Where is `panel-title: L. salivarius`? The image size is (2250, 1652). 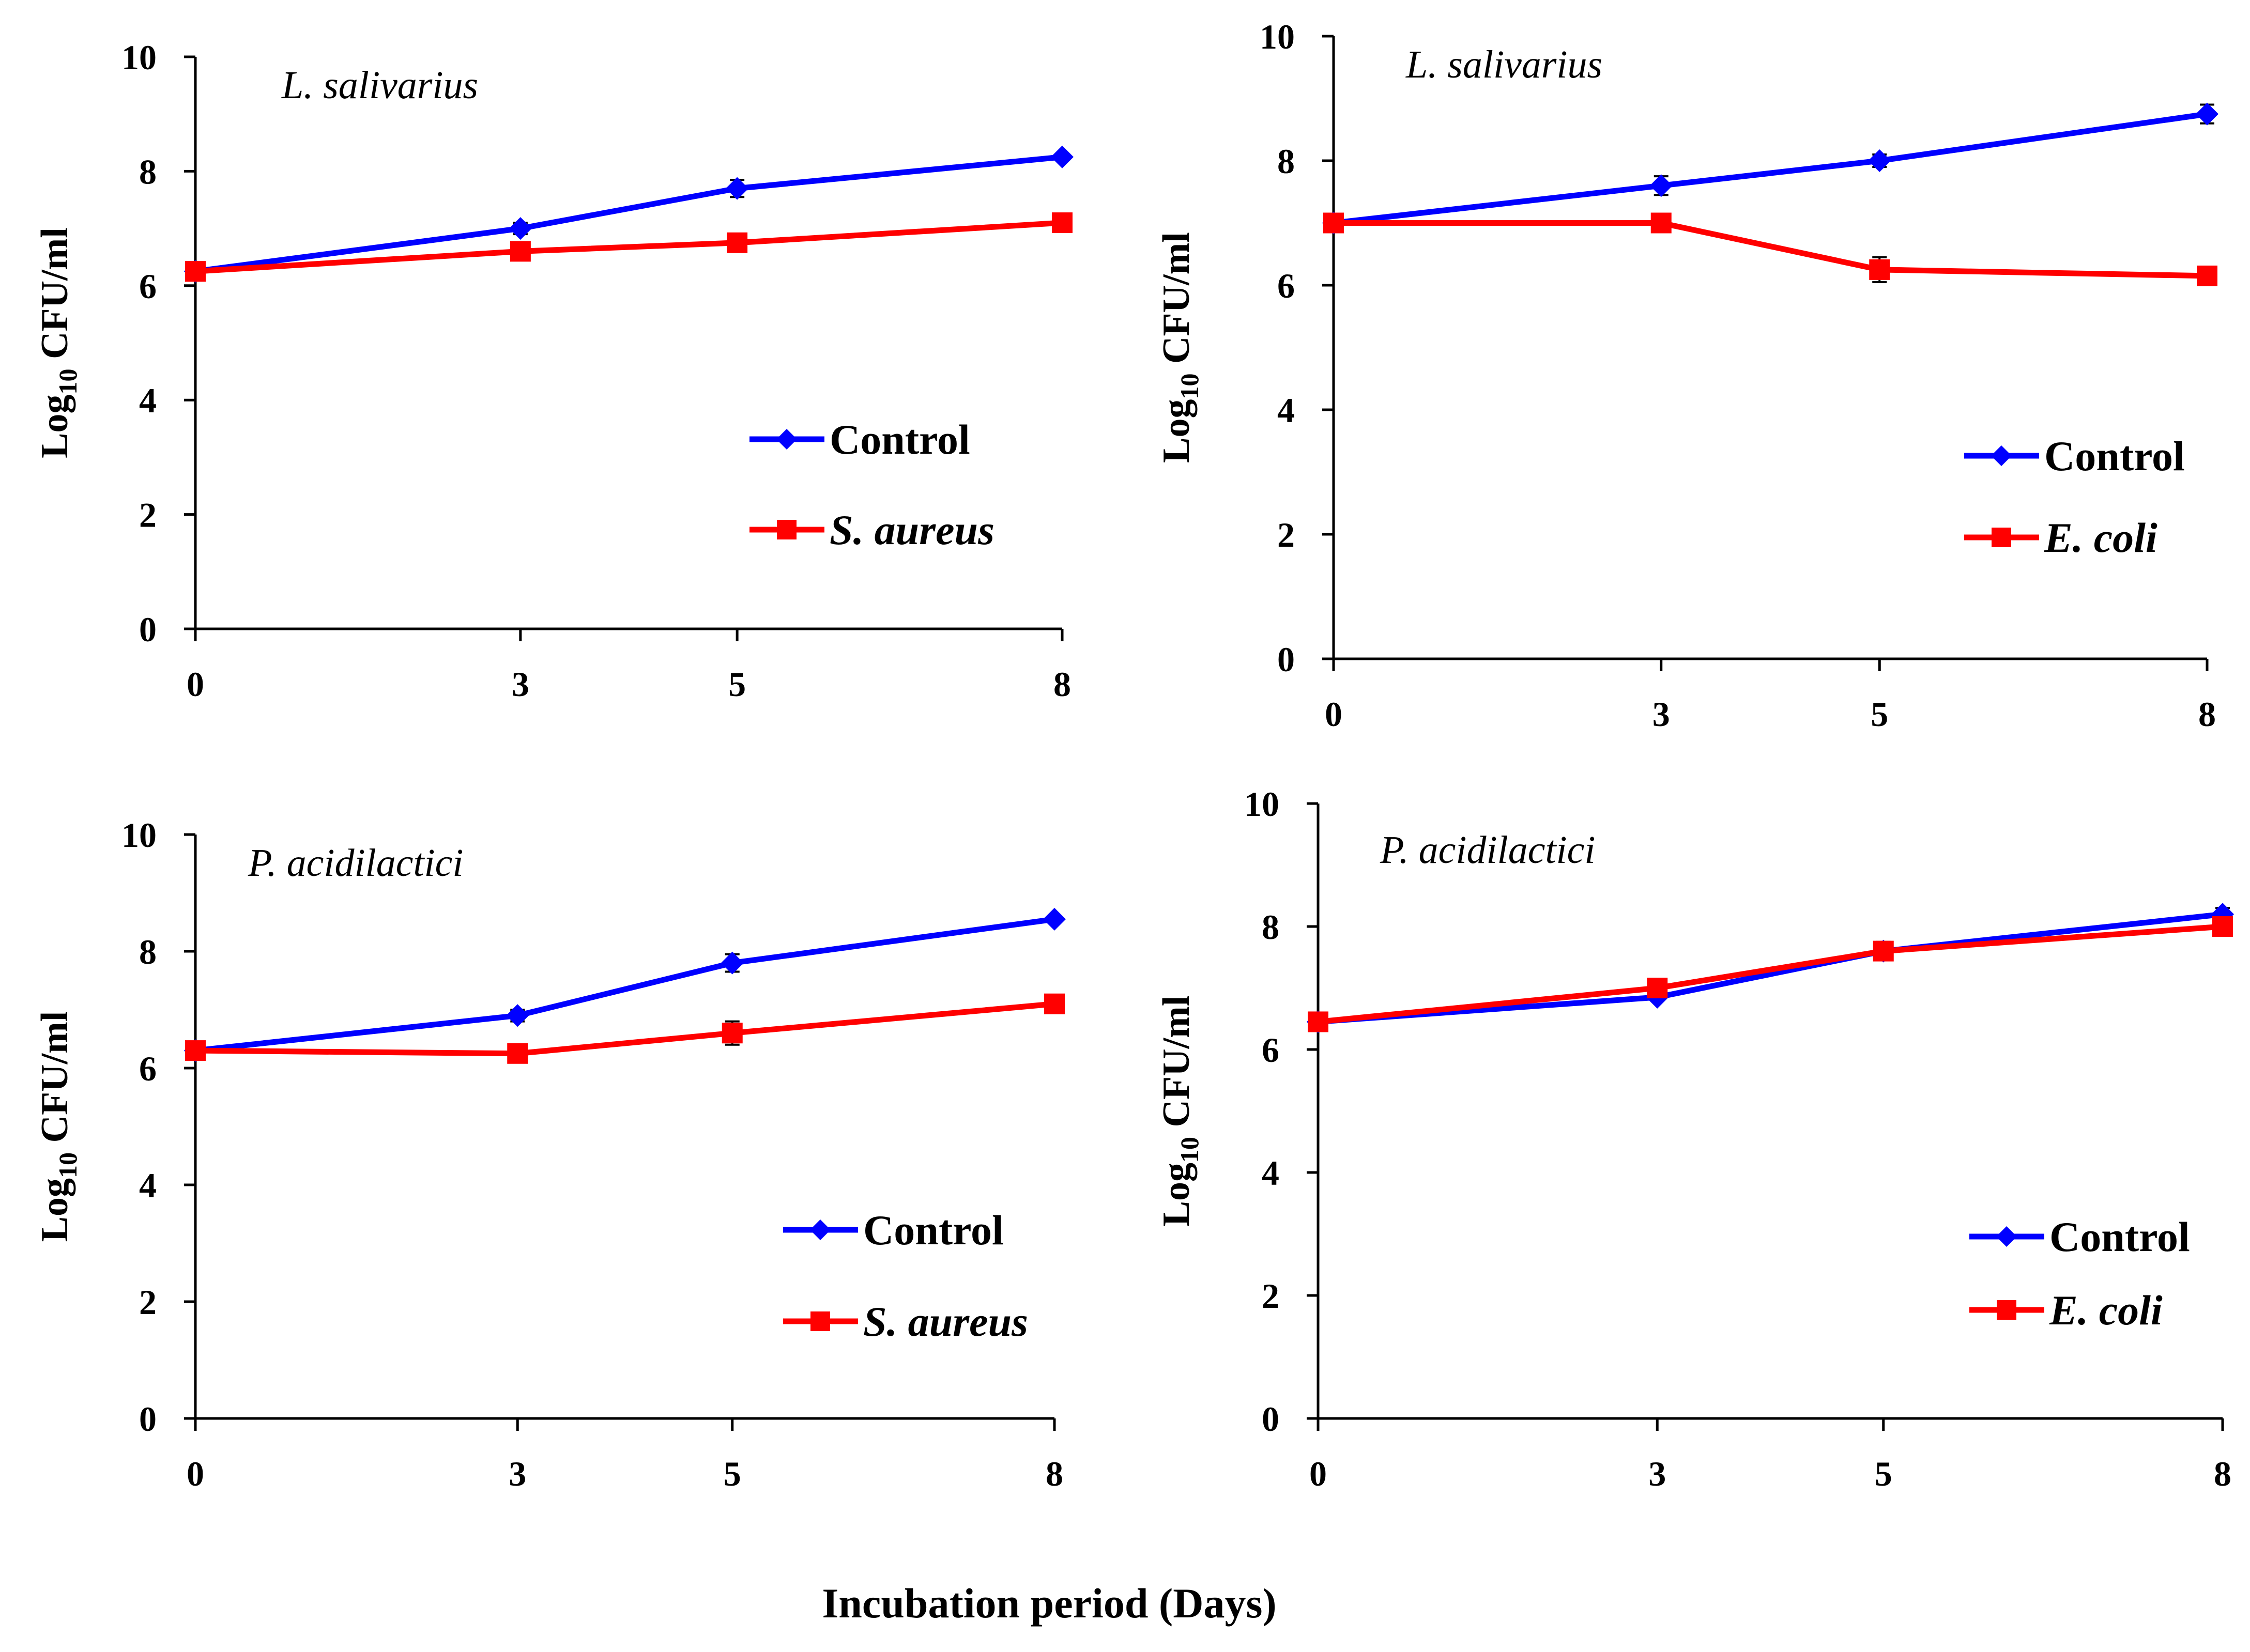
panel-title: L. salivarius is located at coordinates (1504, 64).